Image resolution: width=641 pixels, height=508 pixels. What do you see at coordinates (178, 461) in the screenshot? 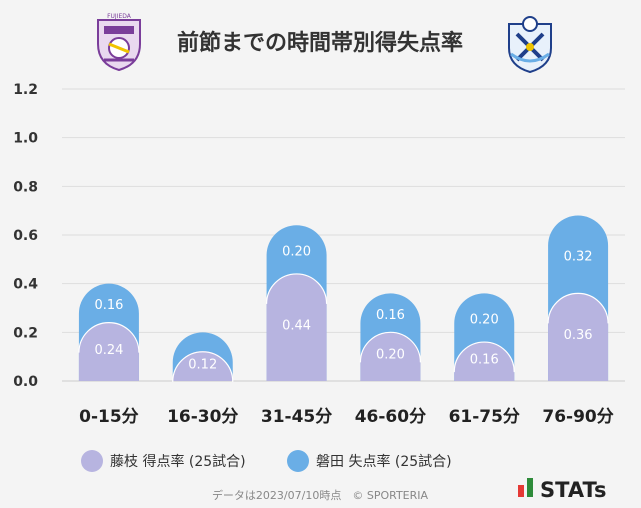
I see `legend-label-fujieda: 藤枝 得点率 (25試合)` at bounding box center [178, 461].